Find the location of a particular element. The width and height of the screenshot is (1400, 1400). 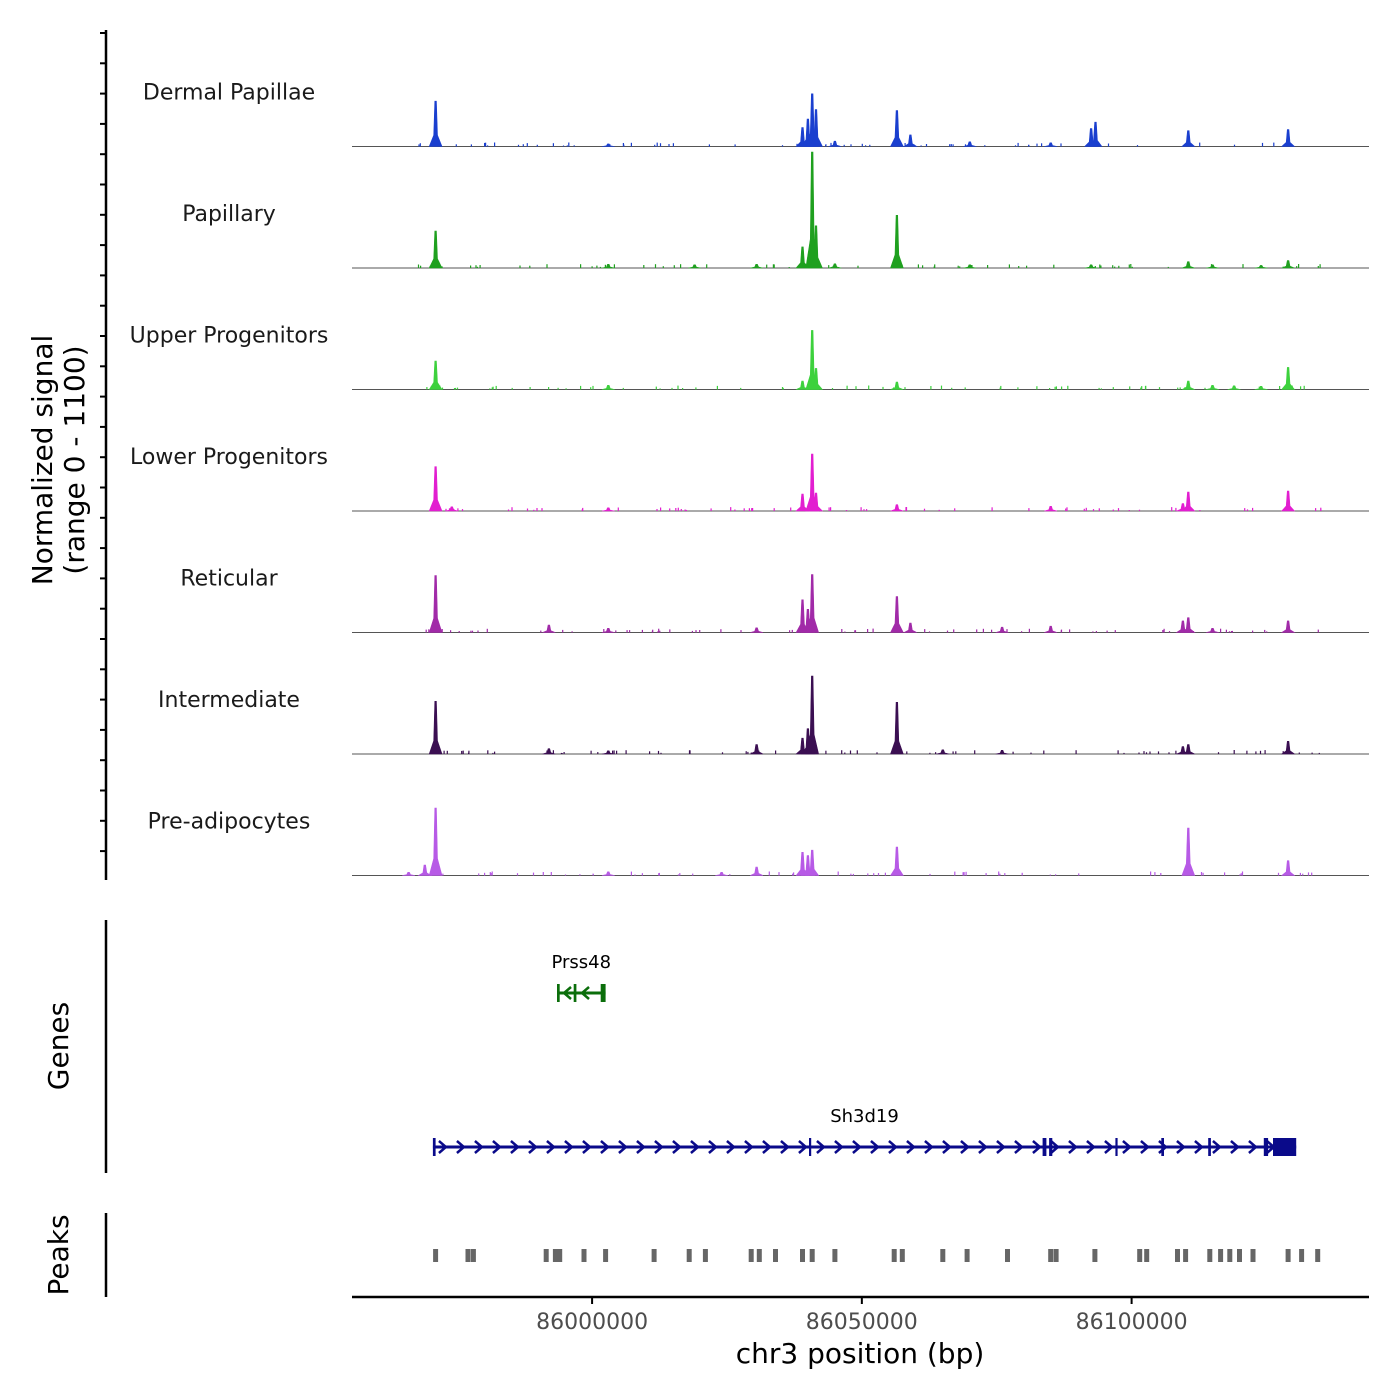

signal-axis-title: Normalized signal is located at coordinates (42, 460).